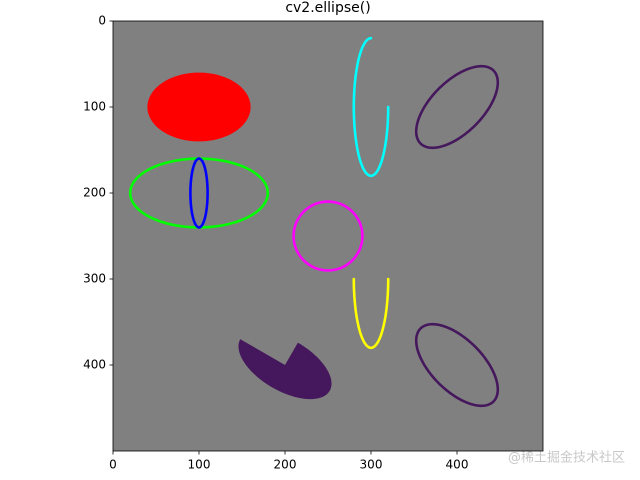 This screenshot has width=640, height=480. Describe the element at coordinates (94, 107) in the screenshot. I see `y-tick-label: 100` at that location.